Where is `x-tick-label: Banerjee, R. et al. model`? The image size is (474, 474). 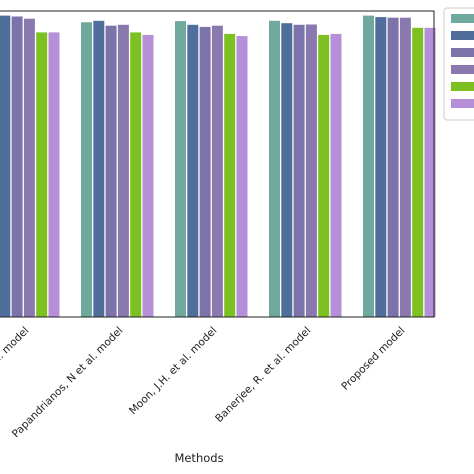
x-tick-label: Banerjee, R. et al. model is located at coordinates (263, 375).